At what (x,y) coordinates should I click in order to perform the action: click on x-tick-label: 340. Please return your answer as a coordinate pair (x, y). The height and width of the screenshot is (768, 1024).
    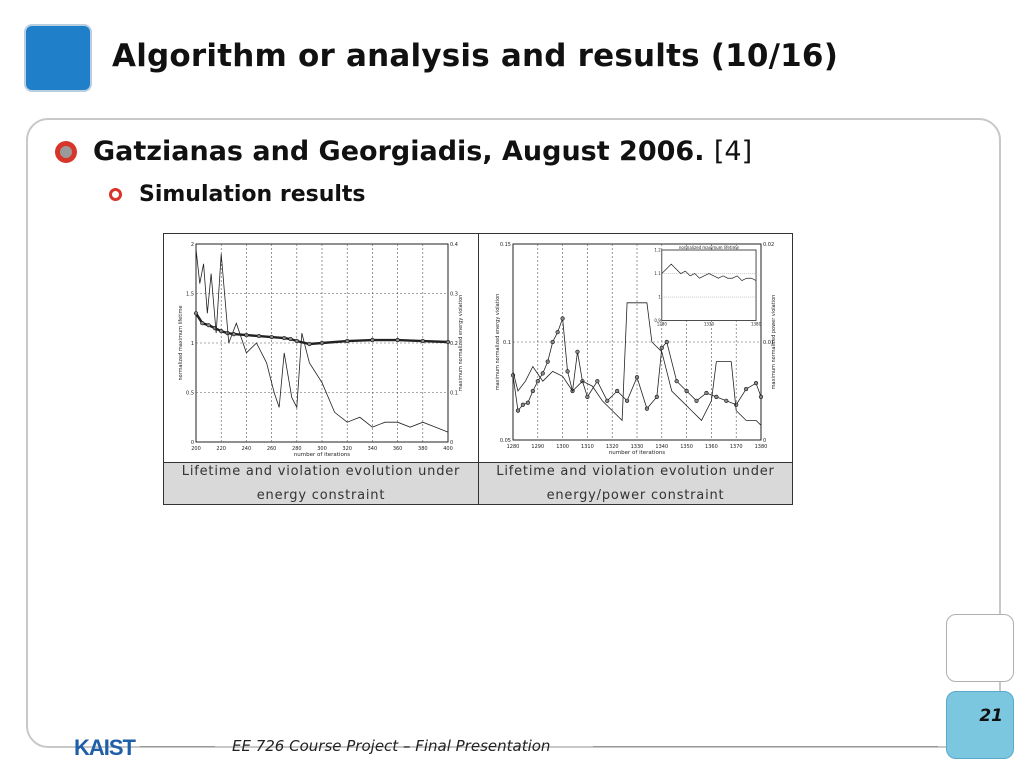
    Looking at the image, I should click on (373, 449).